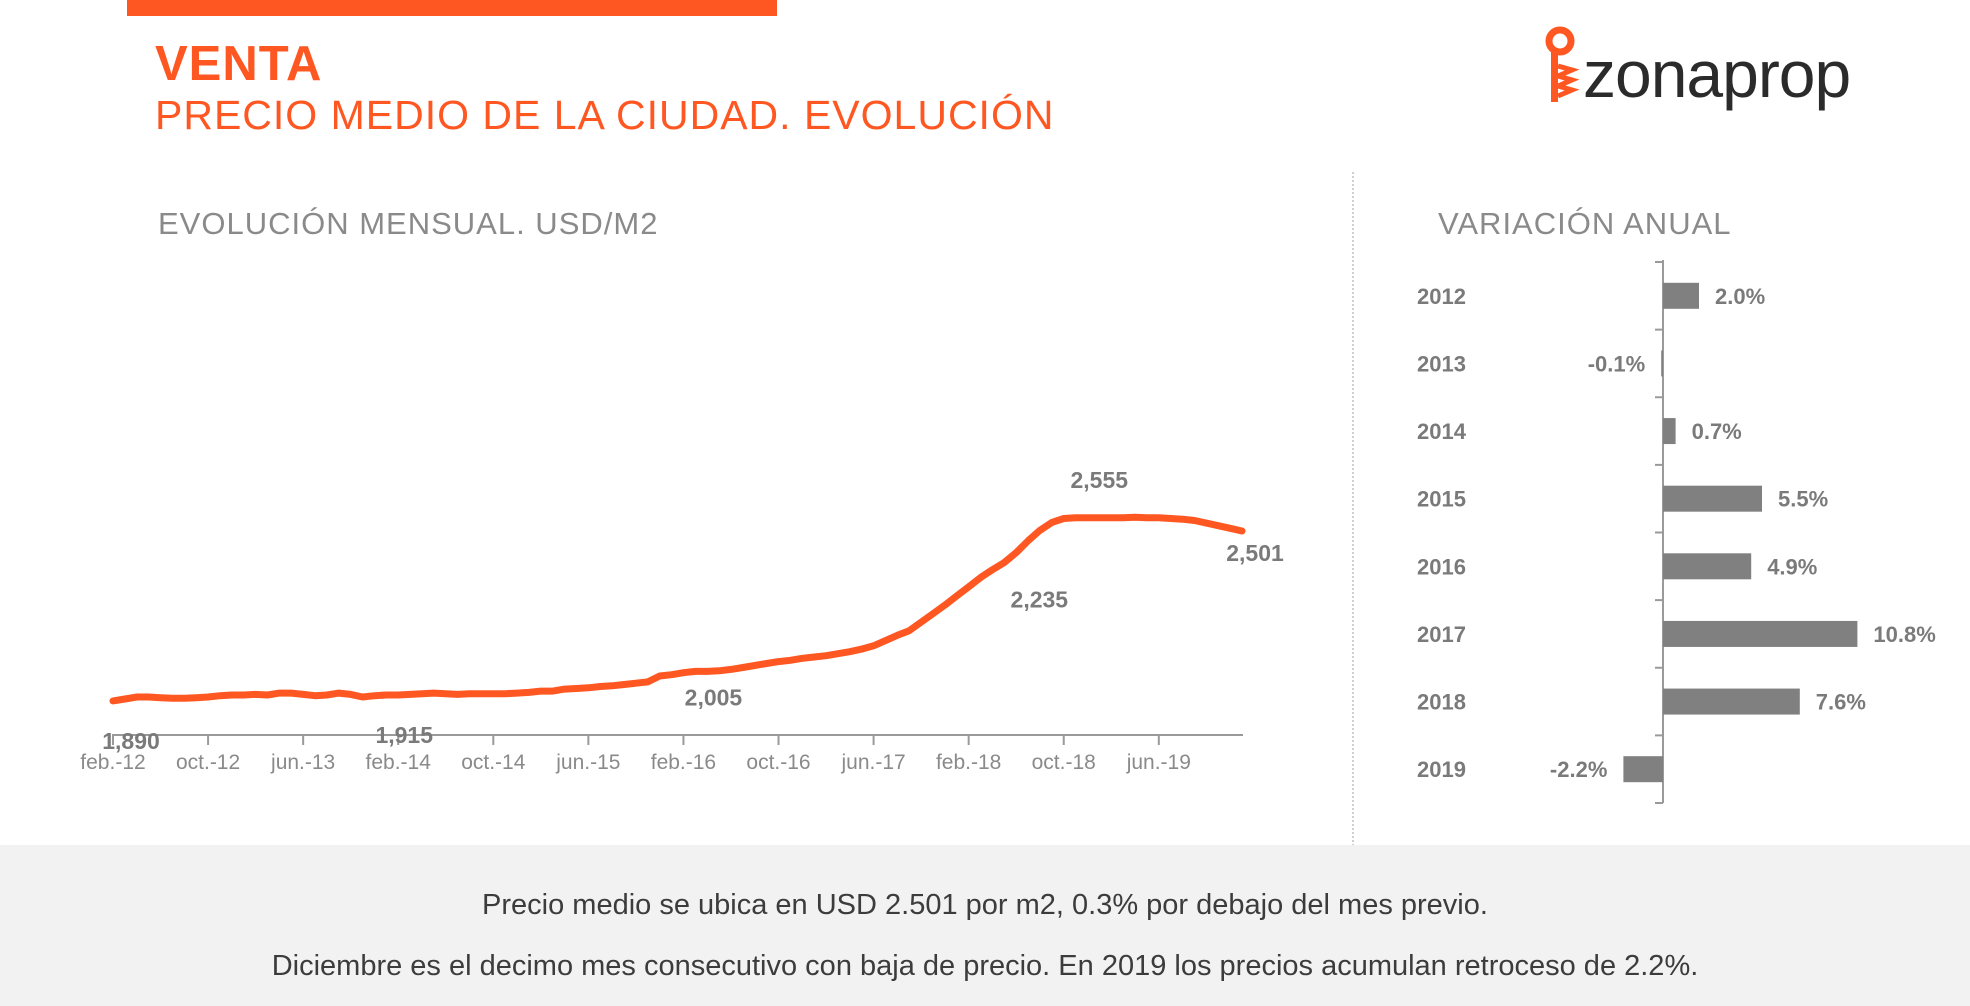 This screenshot has width=1970, height=1006. I want to click on data-label: 1,915, so click(404, 735).